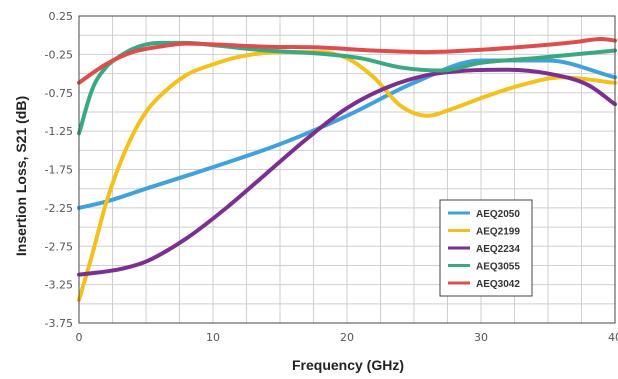 The width and height of the screenshot is (618, 379). I want to click on y-tick-label: -1.75, so click(59, 170).